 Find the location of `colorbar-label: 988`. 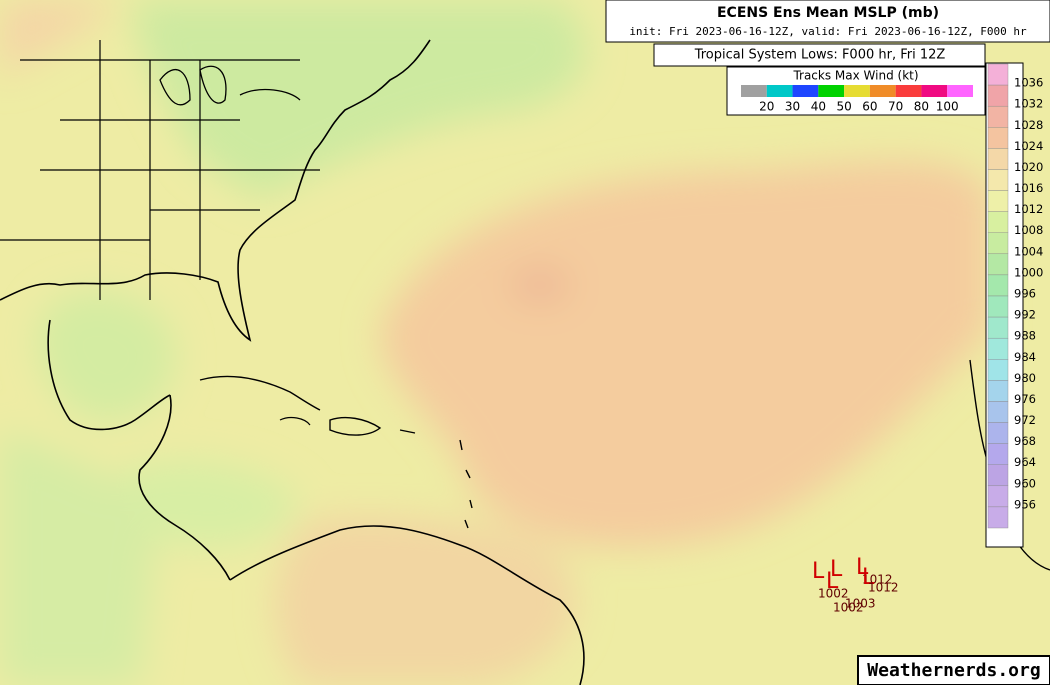

colorbar-label: 988 is located at coordinates (1025, 336).